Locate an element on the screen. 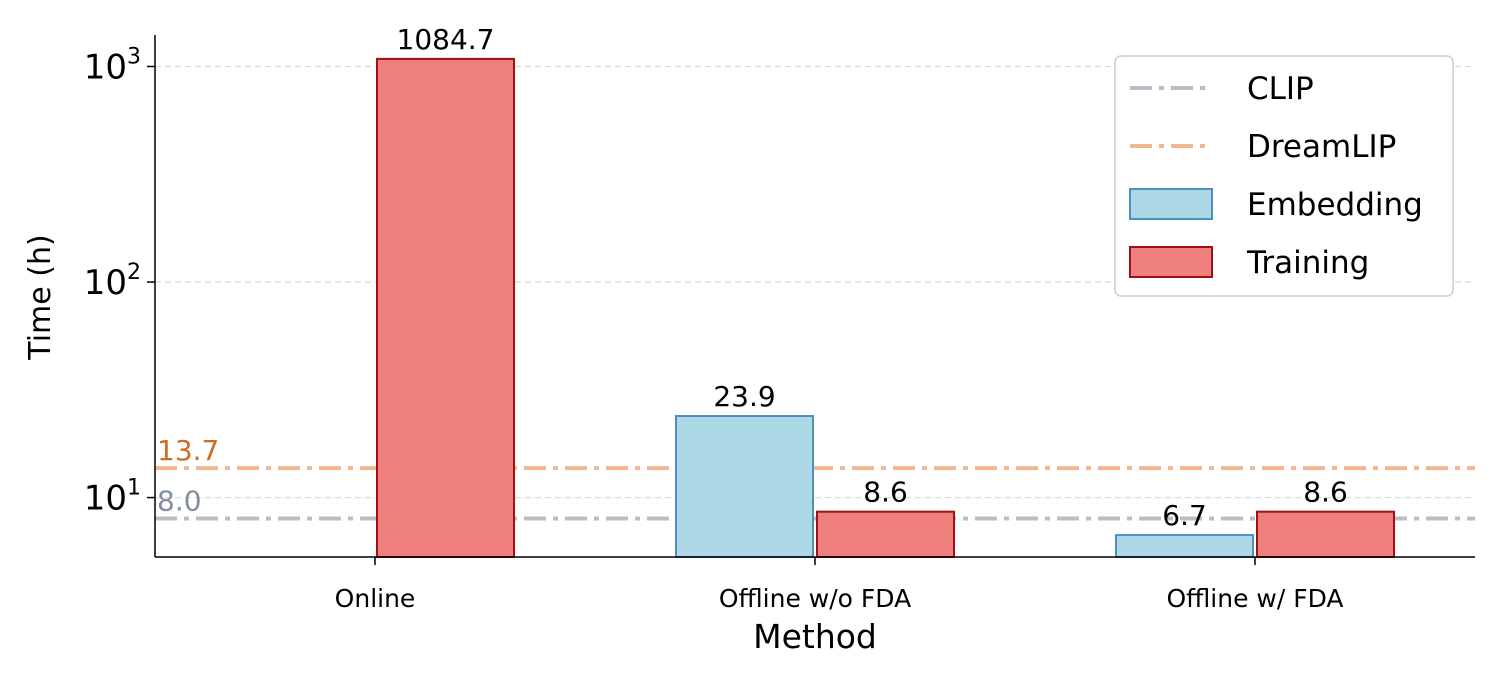  x-ticks: Online Offline w/o FDA Offline w/ FDA is located at coordinates (839, 585).